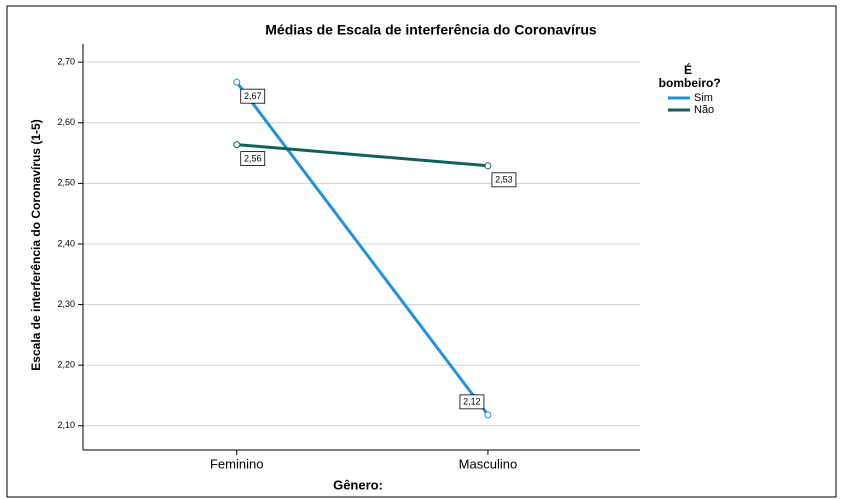 This screenshot has width=843, height=499. I want to click on legend-title: É bombeiro?, so click(687, 76).